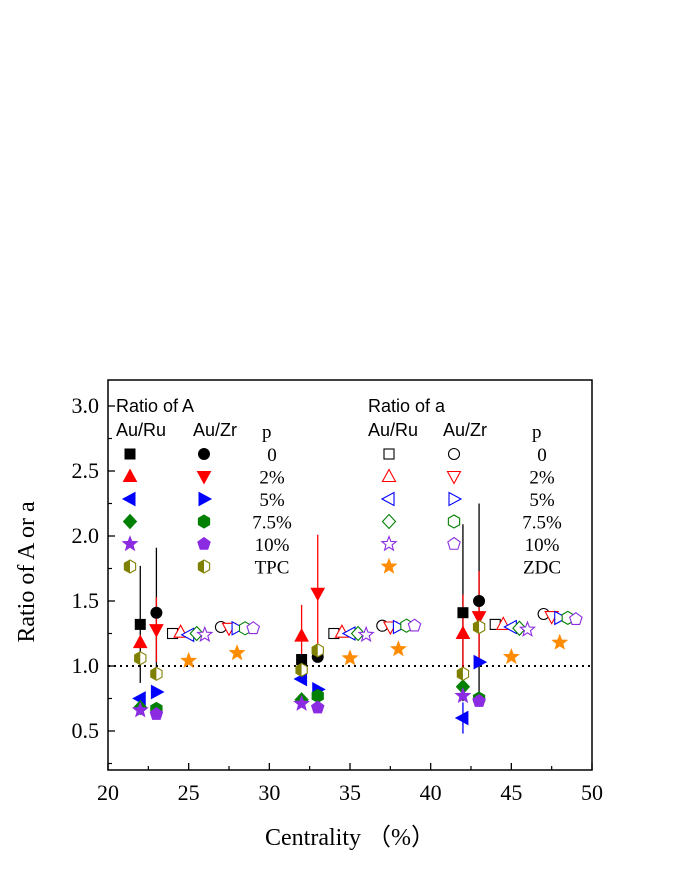 This screenshot has width=680, height=880. I want to click on y-tick-label: 2.5, so click(86, 470).